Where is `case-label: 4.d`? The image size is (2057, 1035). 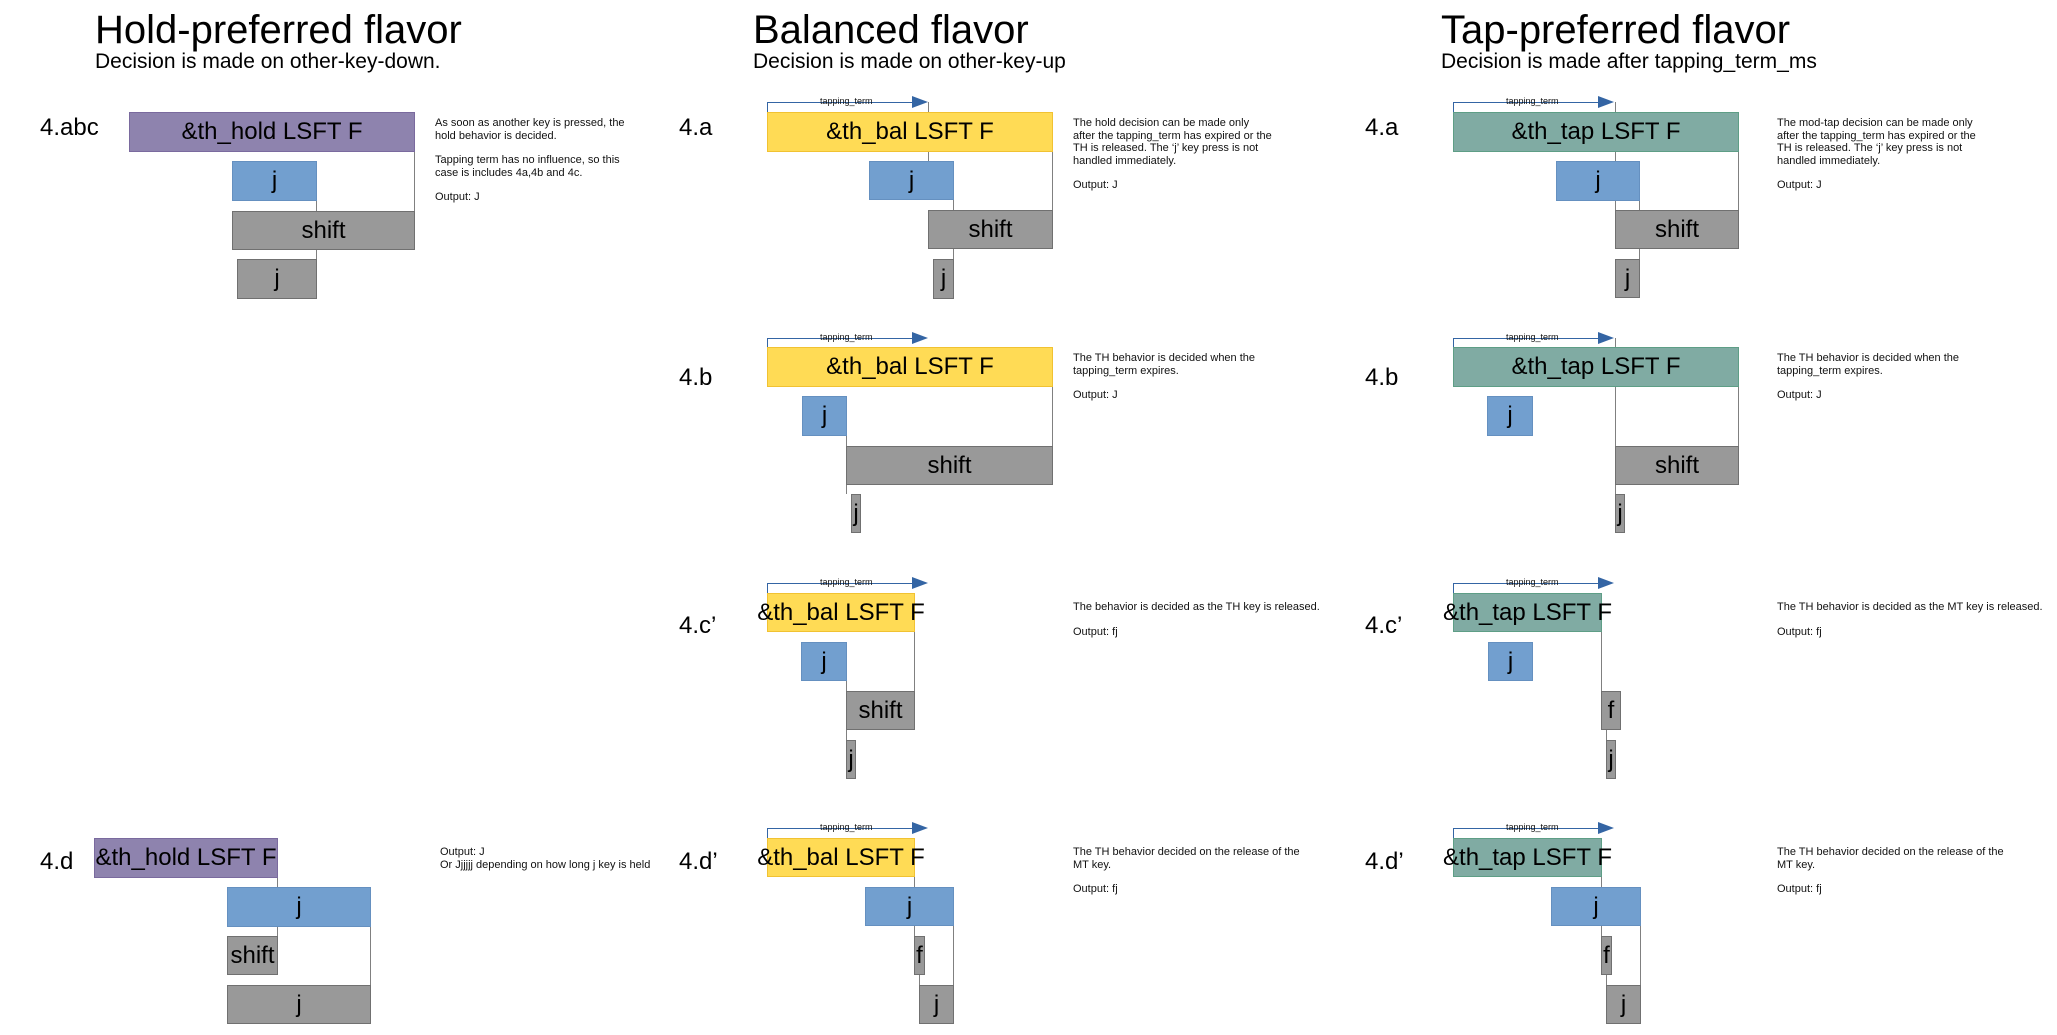 case-label: 4.d is located at coordinates (57, 861).